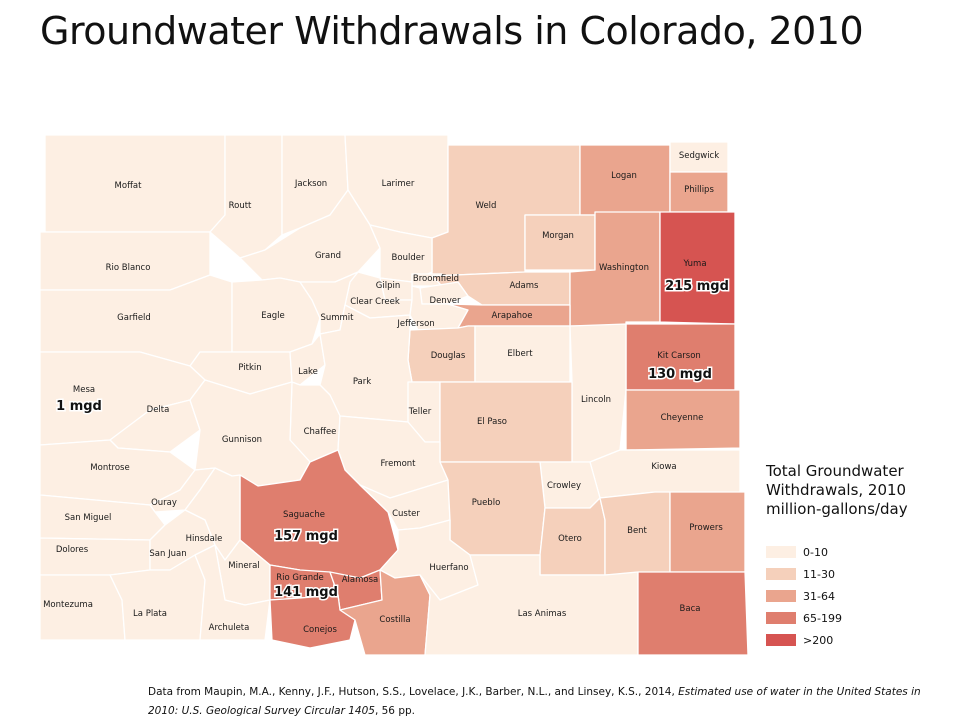 The image size is (960, 721). I want to click on annotation-mesa: 1 mgd, so click(79, 406).